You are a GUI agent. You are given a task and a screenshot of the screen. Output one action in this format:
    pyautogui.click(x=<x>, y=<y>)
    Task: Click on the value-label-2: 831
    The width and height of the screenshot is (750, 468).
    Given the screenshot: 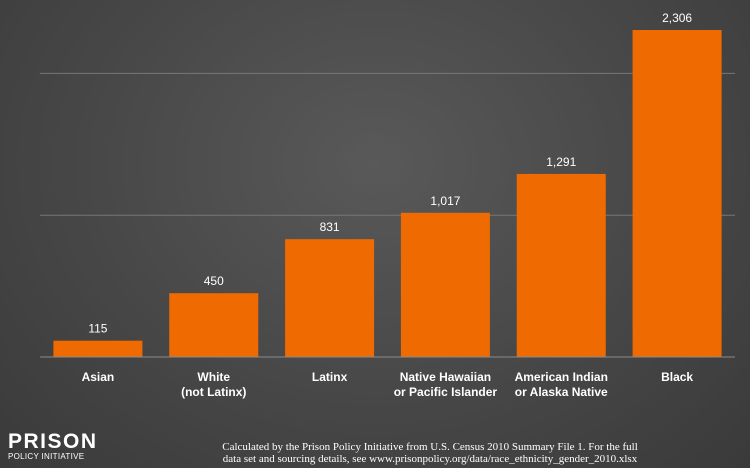 What is the action you would take?
    pyautogui.click(x=330, y=227)
    